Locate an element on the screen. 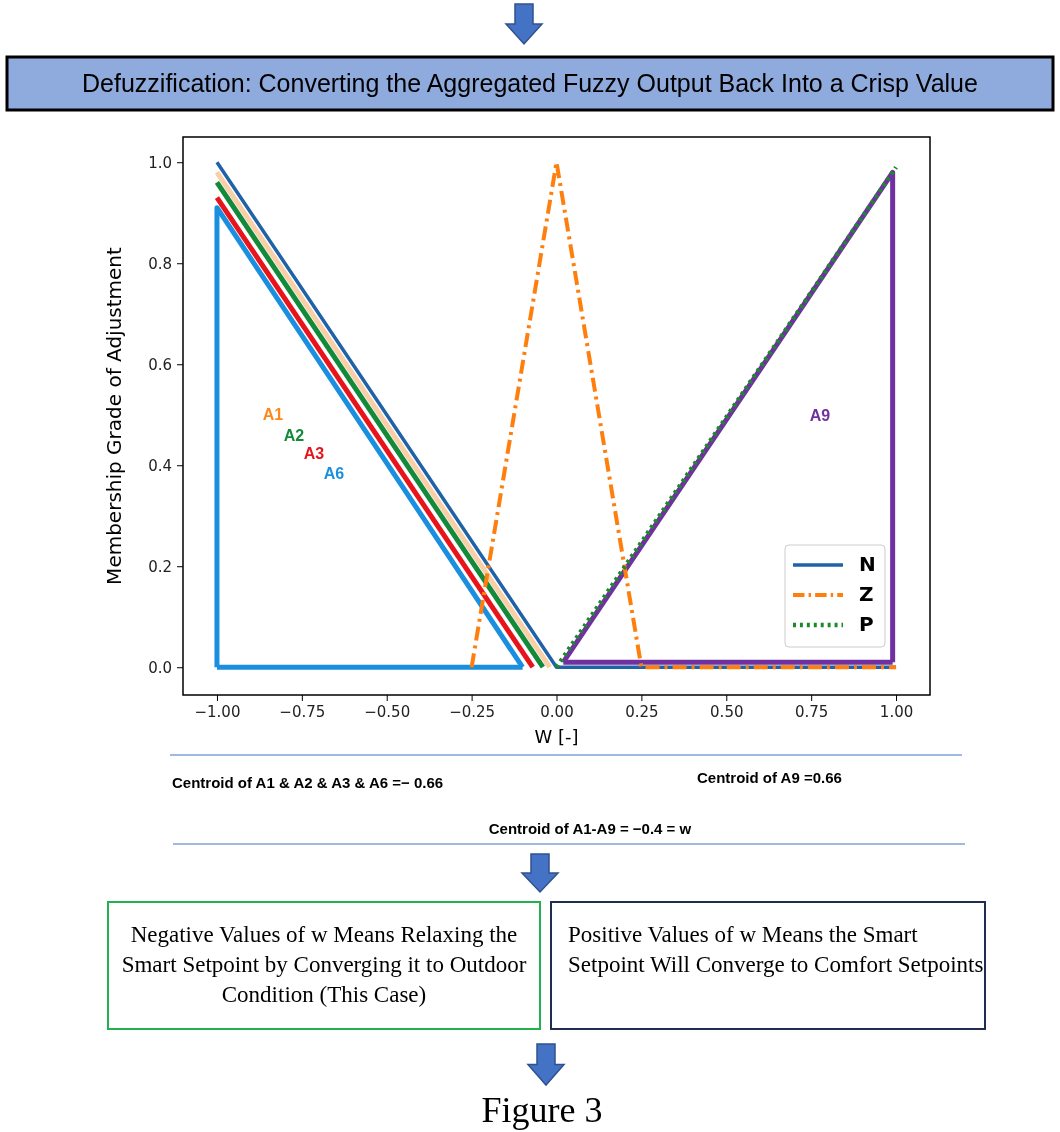 This screenshot has width=1060, height=1132. x-tick-label: −1.00 is located at coordinates (217, 711).